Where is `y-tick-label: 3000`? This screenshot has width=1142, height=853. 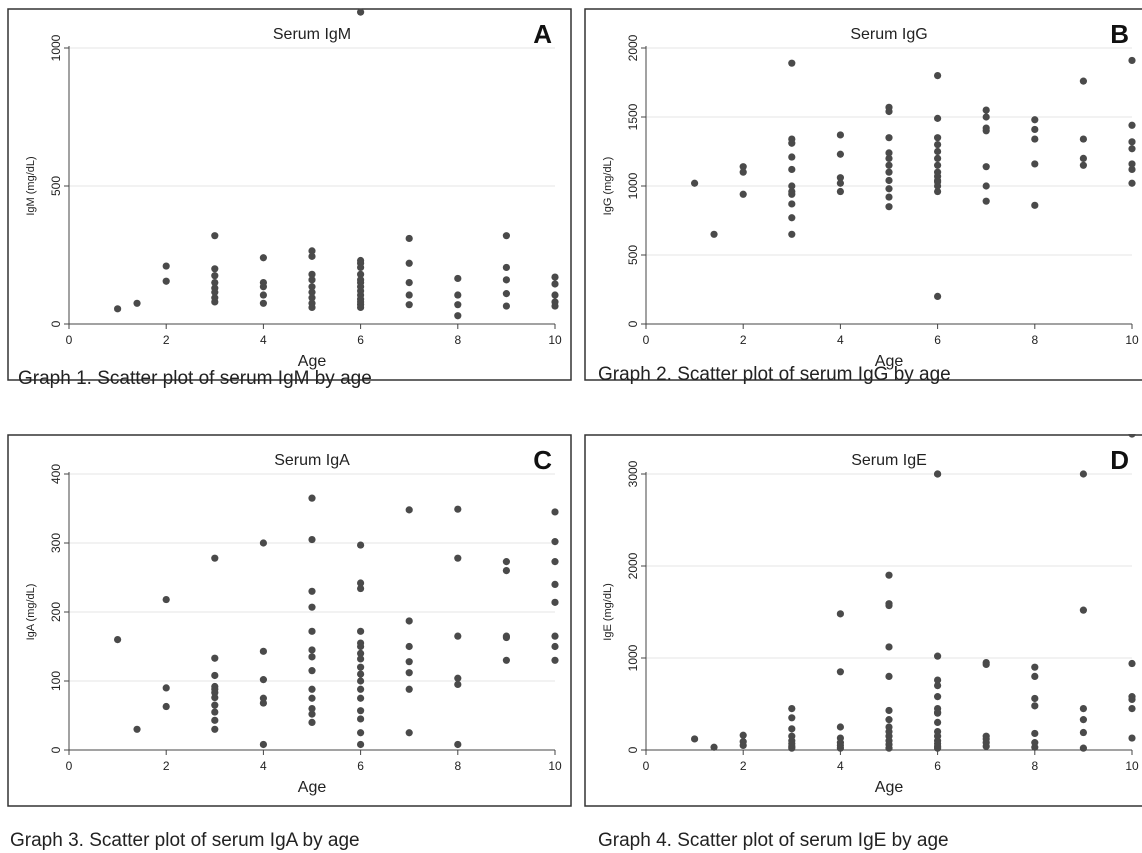 y-tick-label: 3000 is located at coordinates (633, 473).